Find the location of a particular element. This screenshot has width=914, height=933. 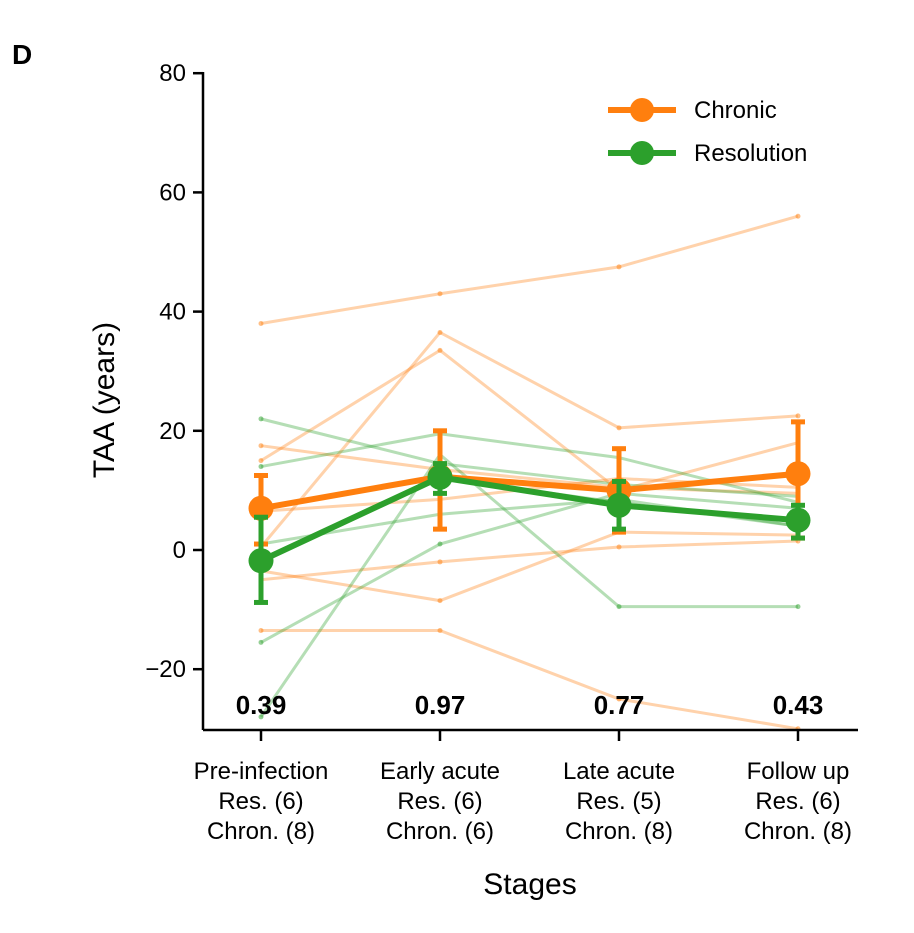

series-layer is located at coordinates (529, 512).